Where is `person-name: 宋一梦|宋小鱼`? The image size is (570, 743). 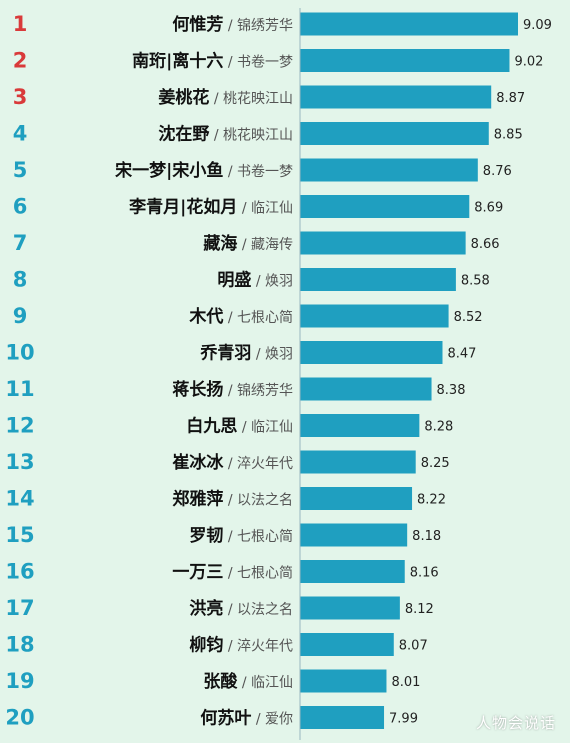
person-name: 宋一梦|宋小鱼 is located at coordinates (168, 170).